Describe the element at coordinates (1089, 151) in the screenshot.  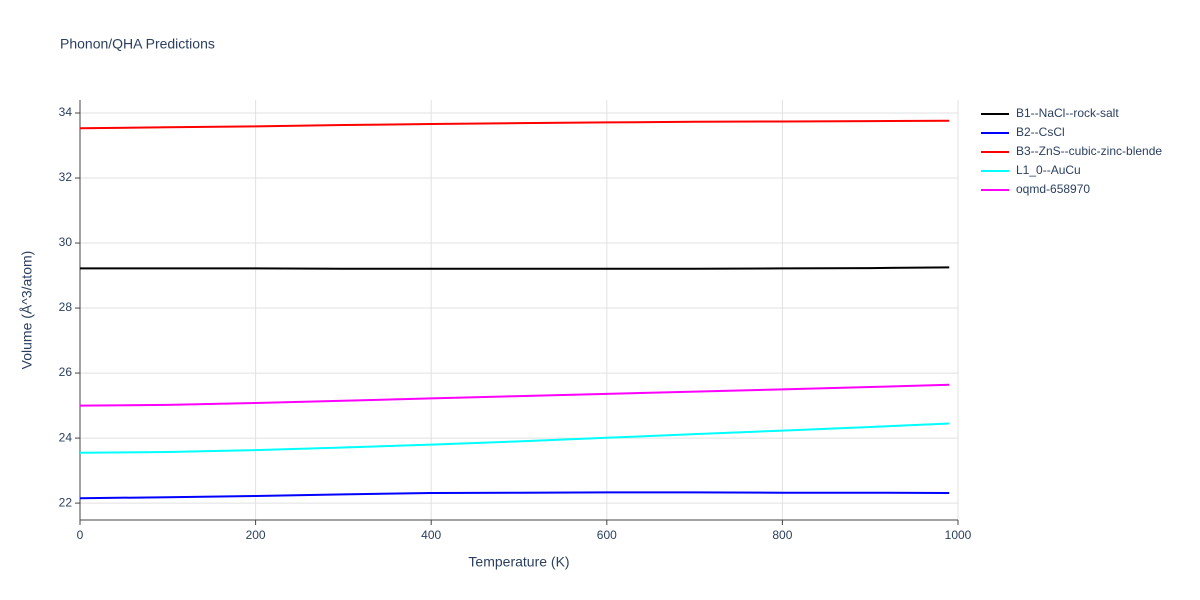
I see `legend-label: B3--ZnS--cubic-zinc-blende` at that location.